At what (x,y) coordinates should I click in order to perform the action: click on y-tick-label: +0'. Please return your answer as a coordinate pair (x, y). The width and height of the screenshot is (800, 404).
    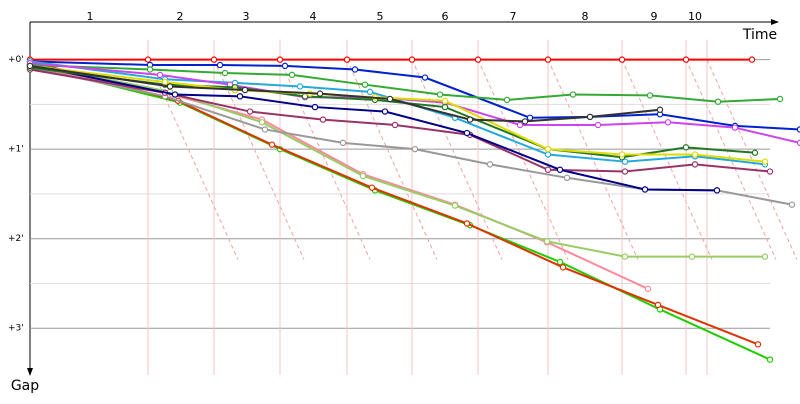
    Looking at the image, I should click on (16, 60).